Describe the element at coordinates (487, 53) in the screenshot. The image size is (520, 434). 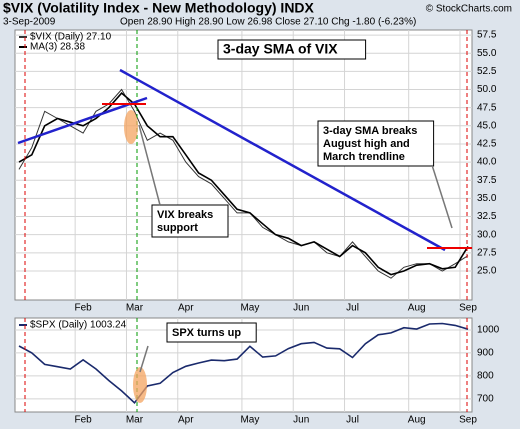
I see `y-tick-label: 55.0` at that location.